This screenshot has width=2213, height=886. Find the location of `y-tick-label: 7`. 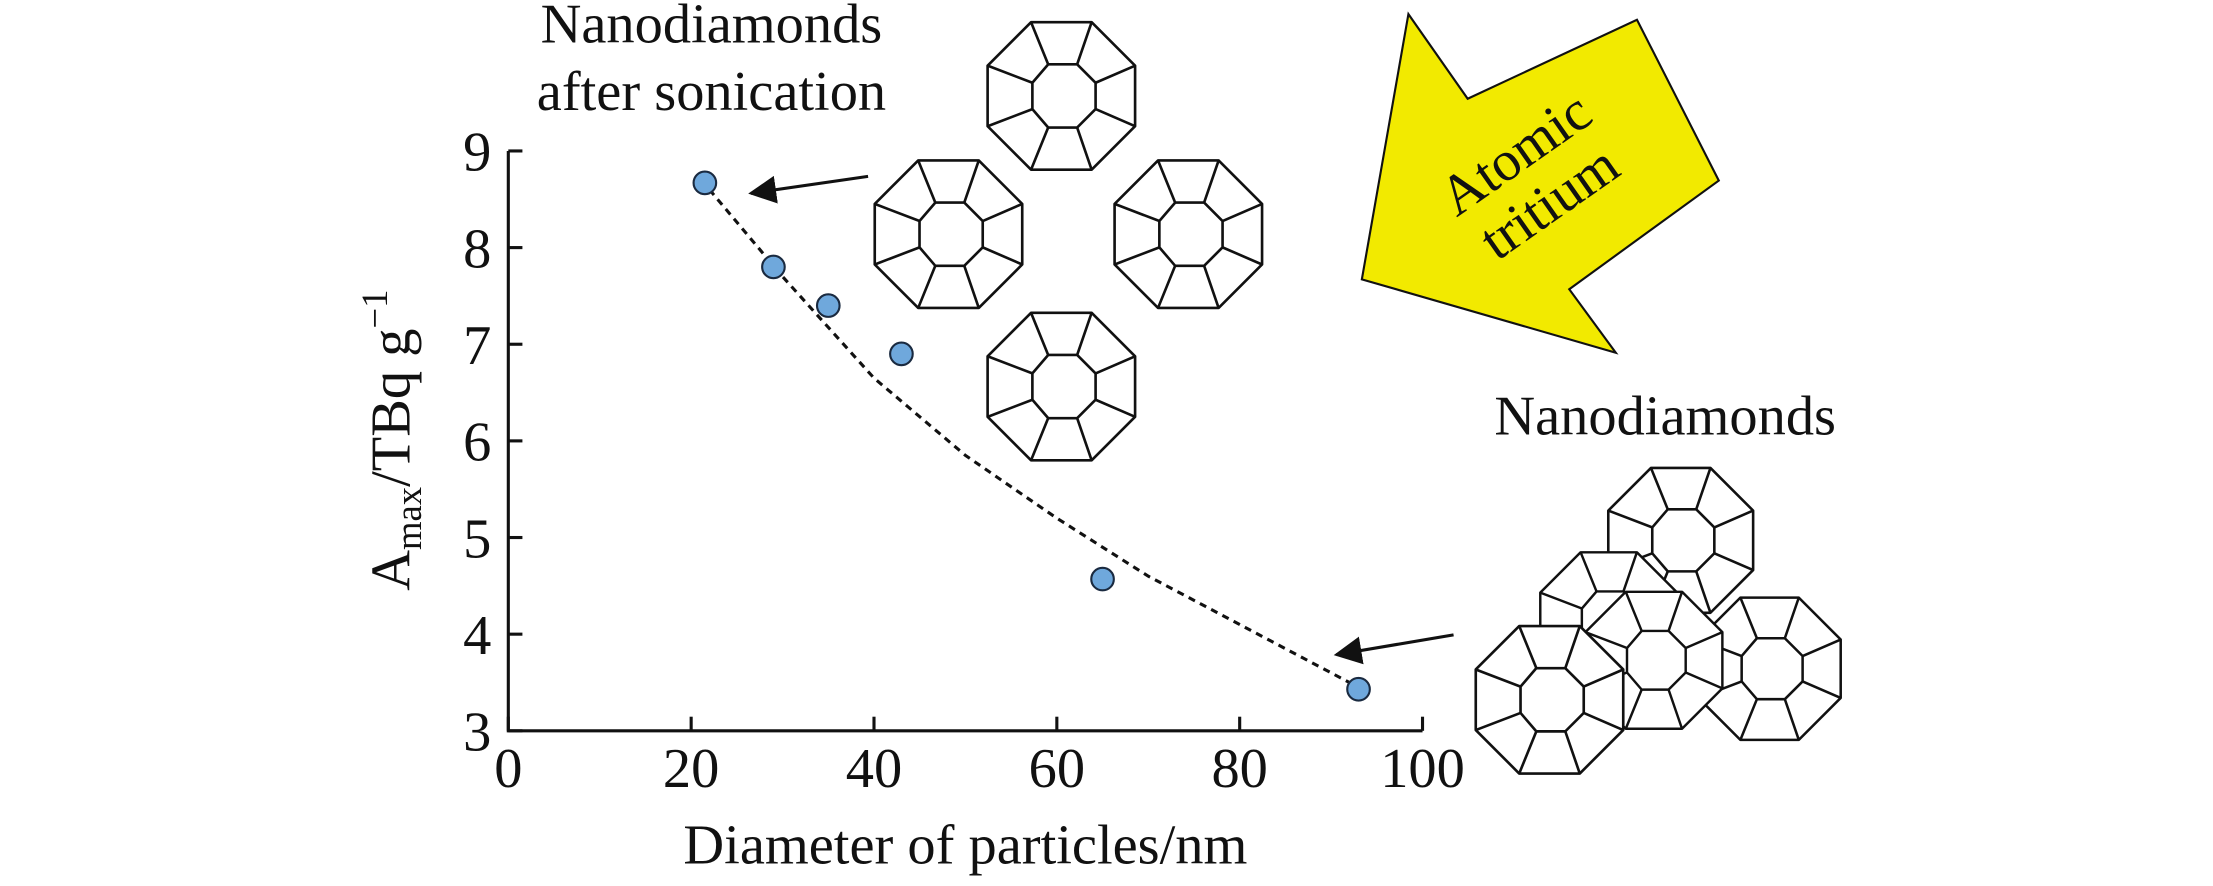

y-tick-label: 7 is located at coordinates (477, 346).